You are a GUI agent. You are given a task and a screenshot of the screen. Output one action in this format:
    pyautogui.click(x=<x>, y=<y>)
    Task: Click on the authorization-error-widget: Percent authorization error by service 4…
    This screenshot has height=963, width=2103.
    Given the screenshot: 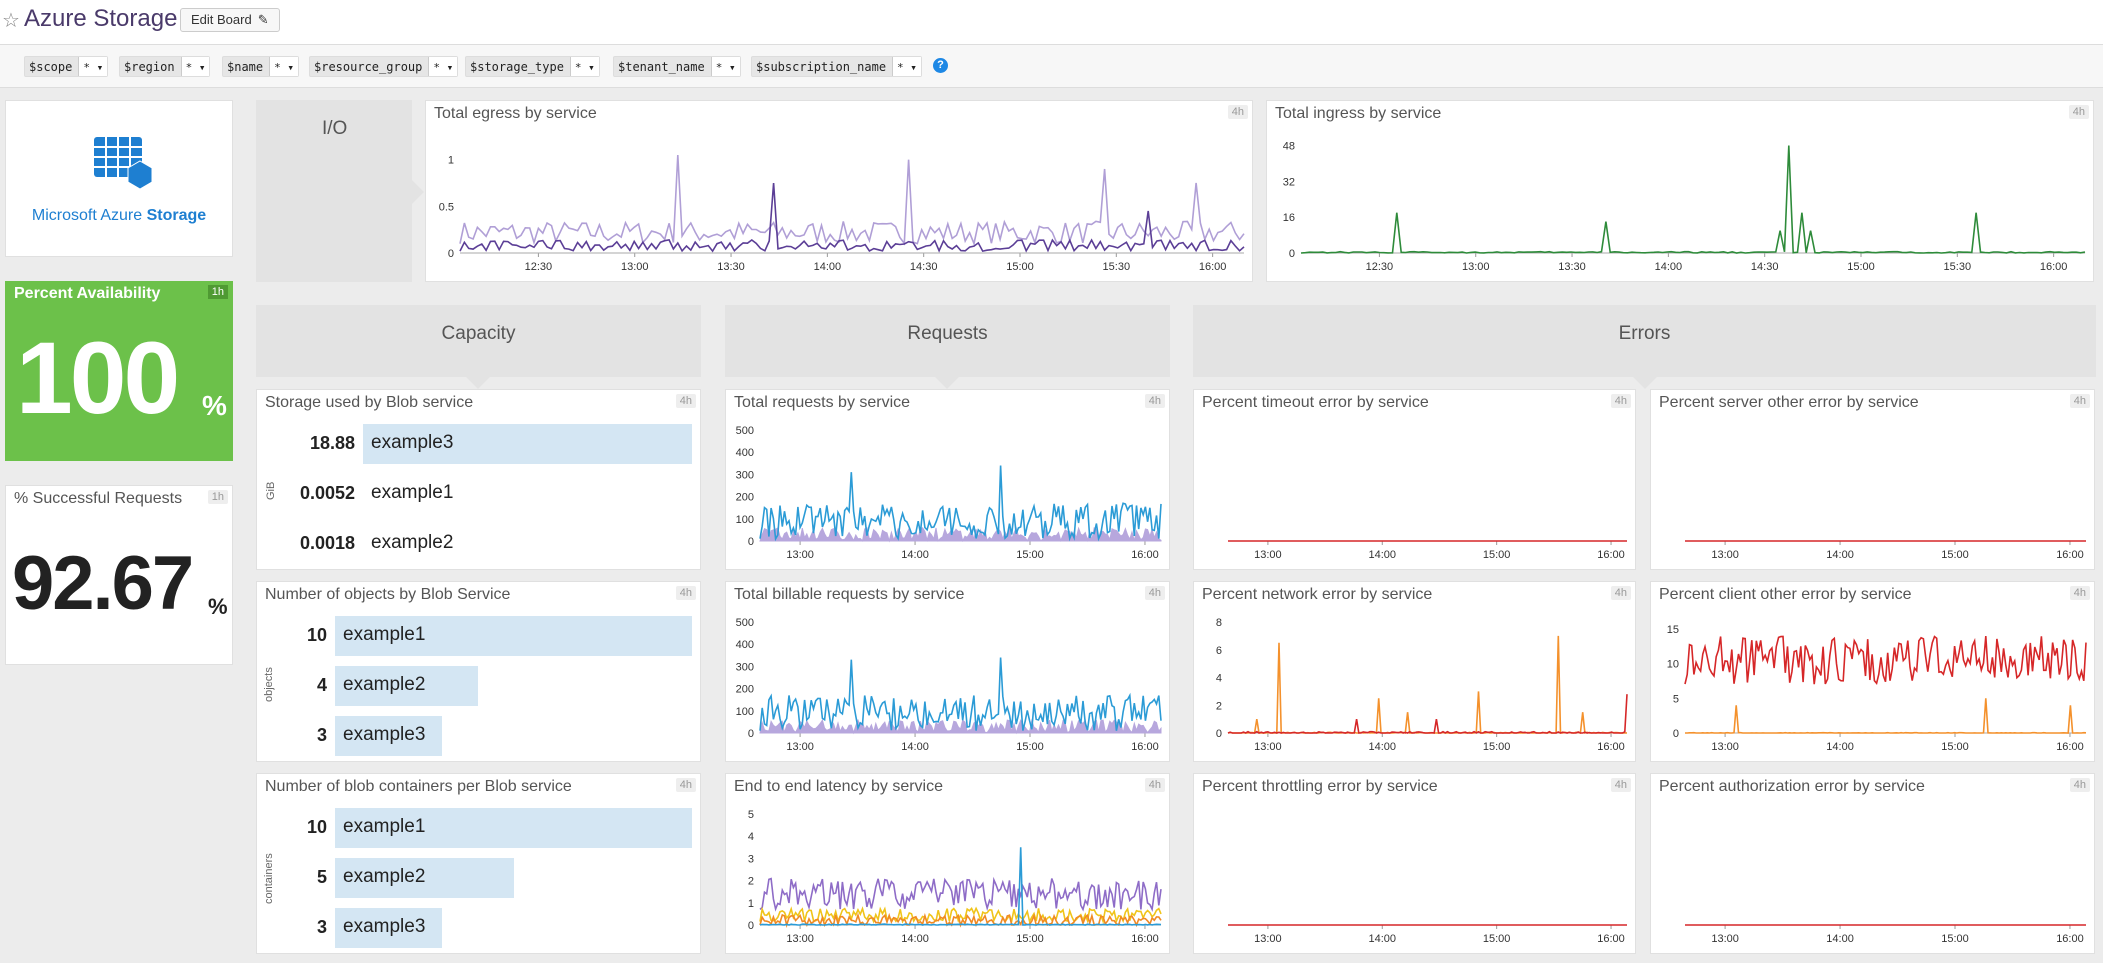 What is the action you would take?
    pyautogui.click(x=1872, y=863)
    